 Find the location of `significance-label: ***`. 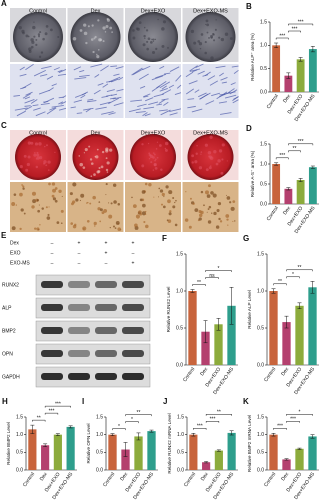

significance-label: *** is located at coordinates (301, 22).